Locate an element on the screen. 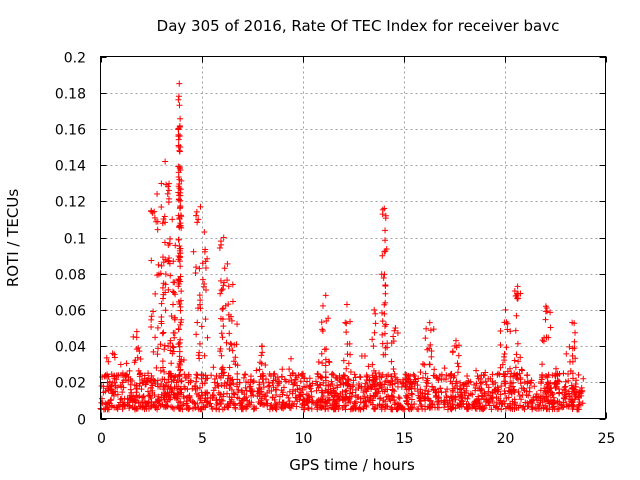  y-tick-label: 0 is located at coordinates (81, 421).